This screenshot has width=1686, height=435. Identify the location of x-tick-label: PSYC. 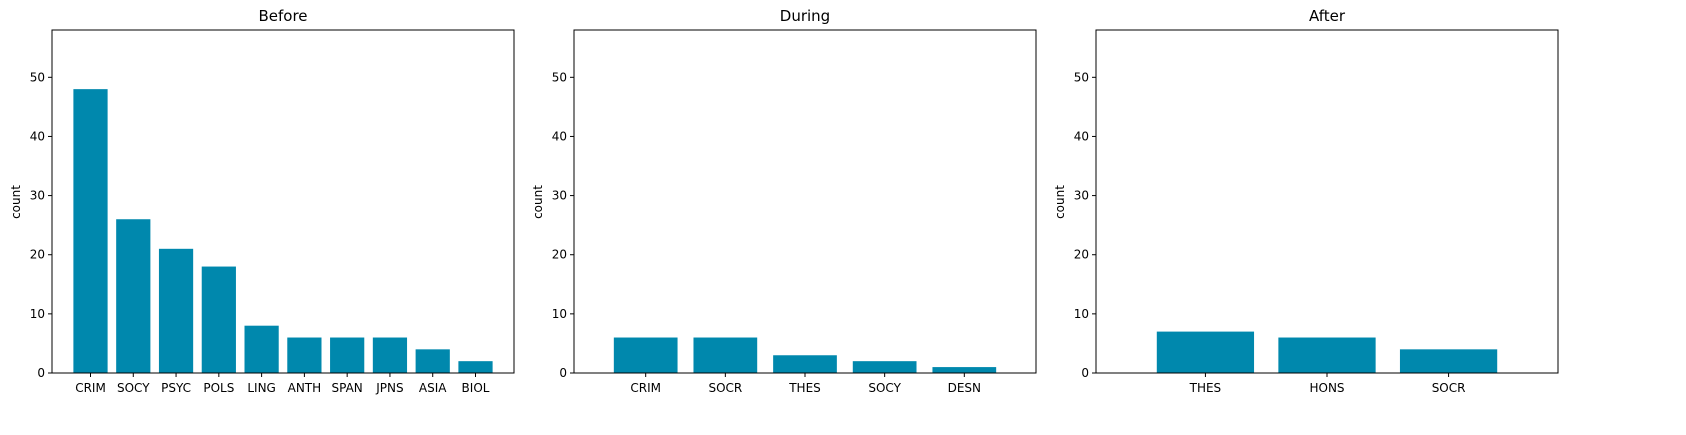
(176, 388).